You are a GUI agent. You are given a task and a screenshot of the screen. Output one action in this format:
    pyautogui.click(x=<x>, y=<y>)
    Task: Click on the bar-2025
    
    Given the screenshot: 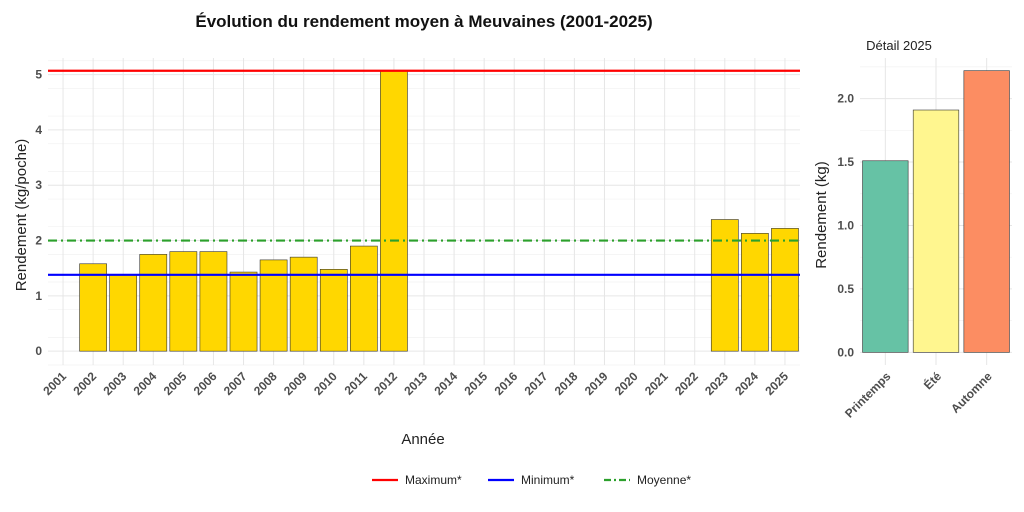 What is the action you would take?
    pyautogui.click(x=785, y=290)
    